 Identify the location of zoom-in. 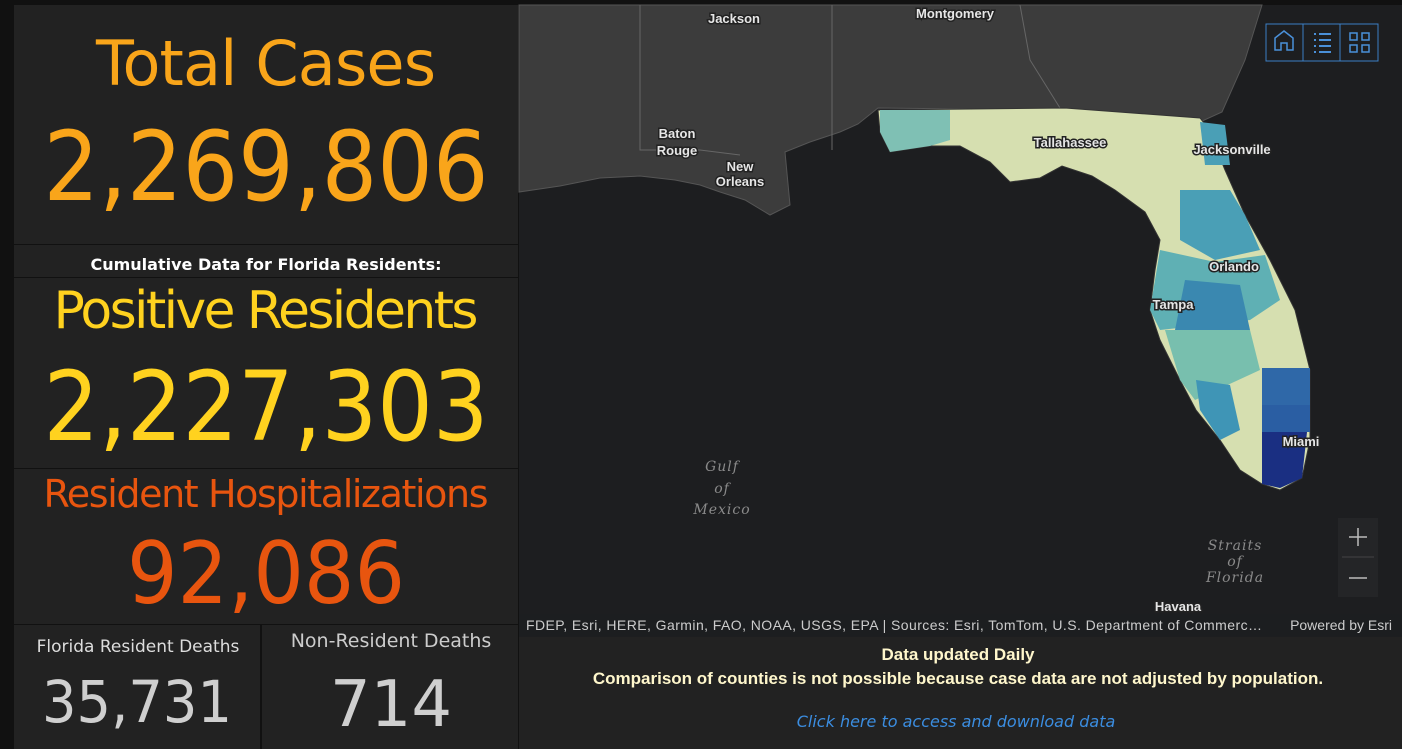
(1358, 537).